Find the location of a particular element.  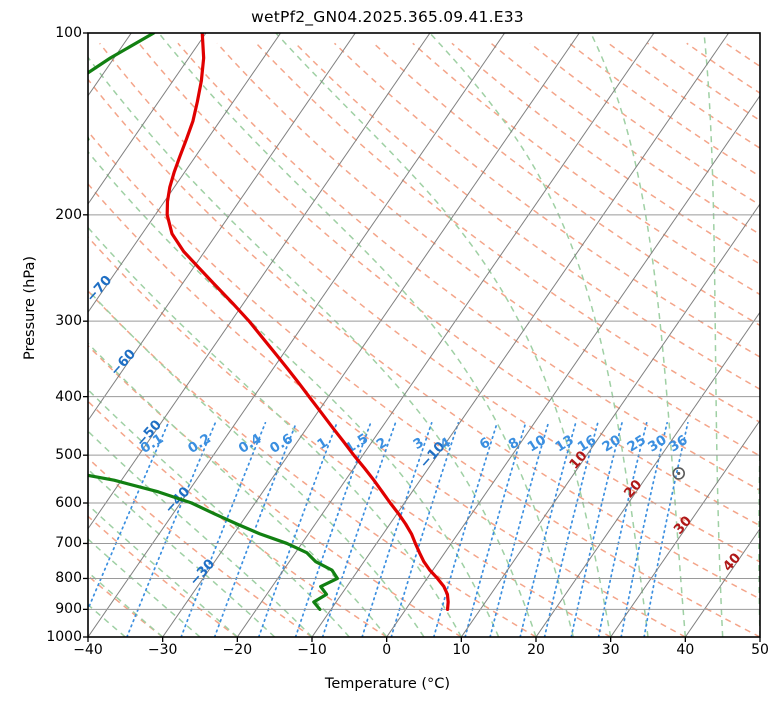

lcl-marker is located at coordinates (679, 473).